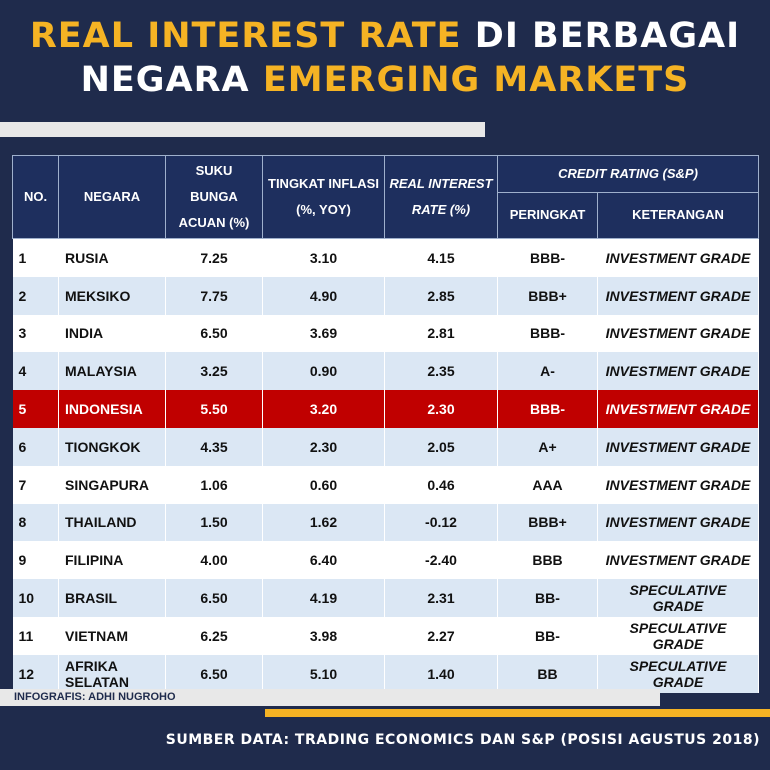  What do you see at coordinates (441, 333) in the screenshot?
I see `table-cell: 2.81` at bounding box center [441, 333].